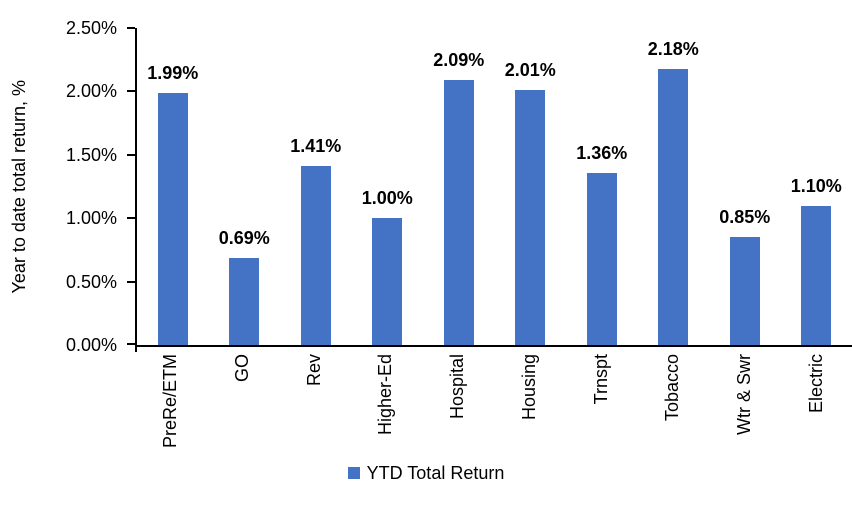 The height and width of the screenshot is (513, 852). I want to click on legend: YTD Total Return, so click(426, 473).